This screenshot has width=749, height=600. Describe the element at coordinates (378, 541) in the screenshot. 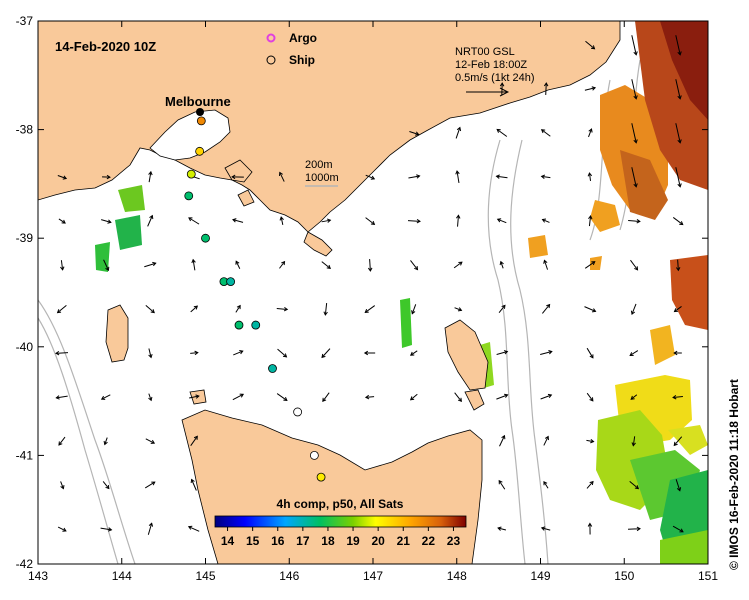

I see `colorbar-tick-label: 20` at that location.